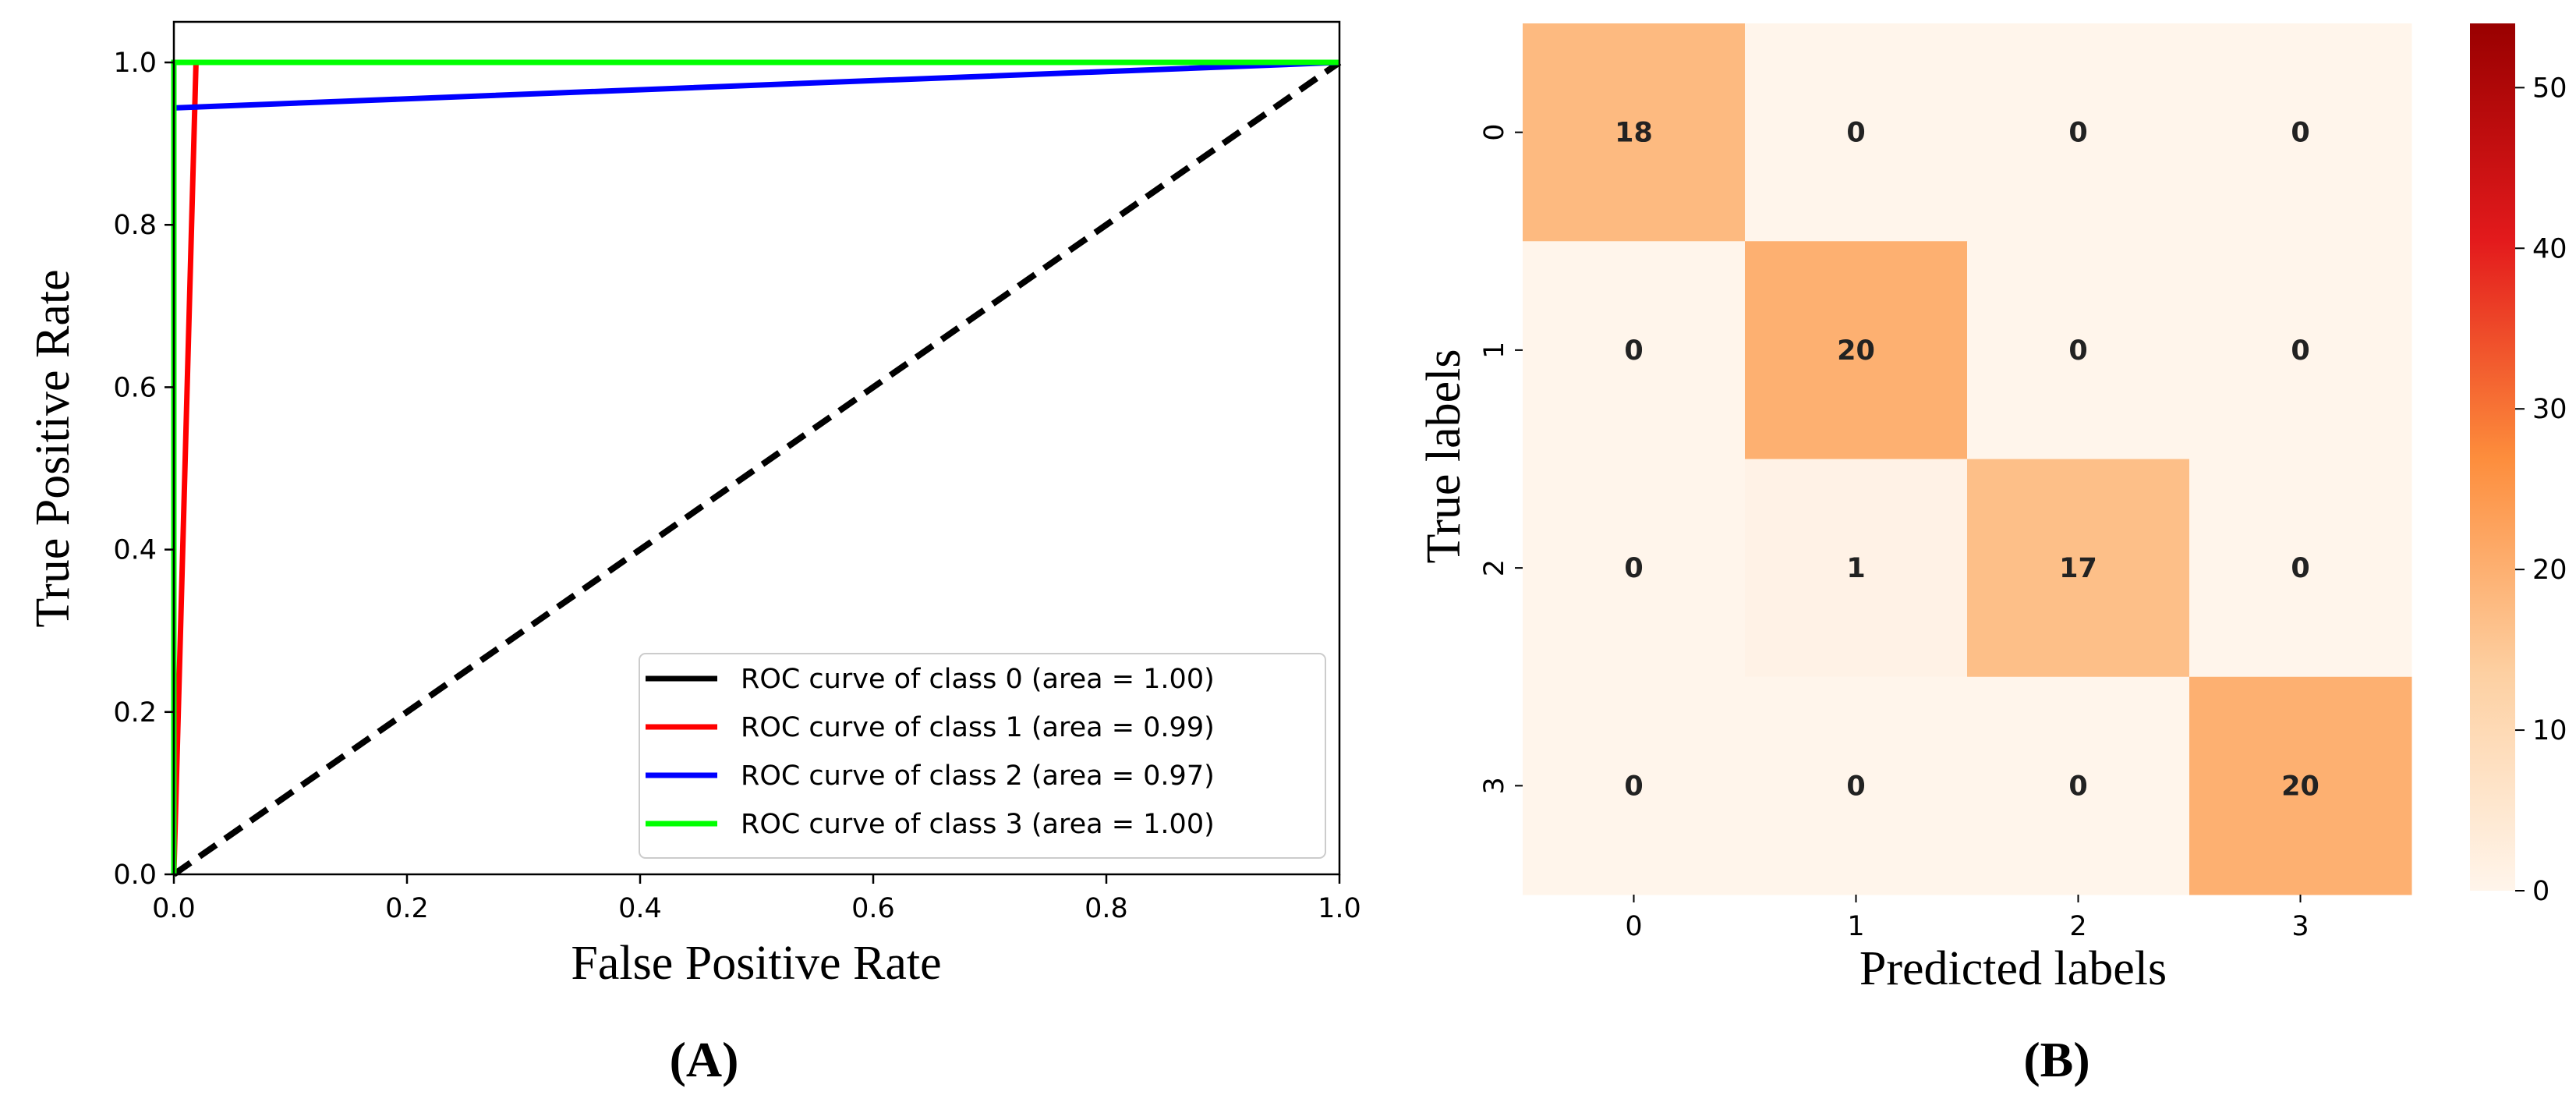 The width and height of the screenshot is (2576, 1106). Describe the element at coordinates (407, 908) in the screenshot. I see `roc-x-tick-label: 0.2` at that location.